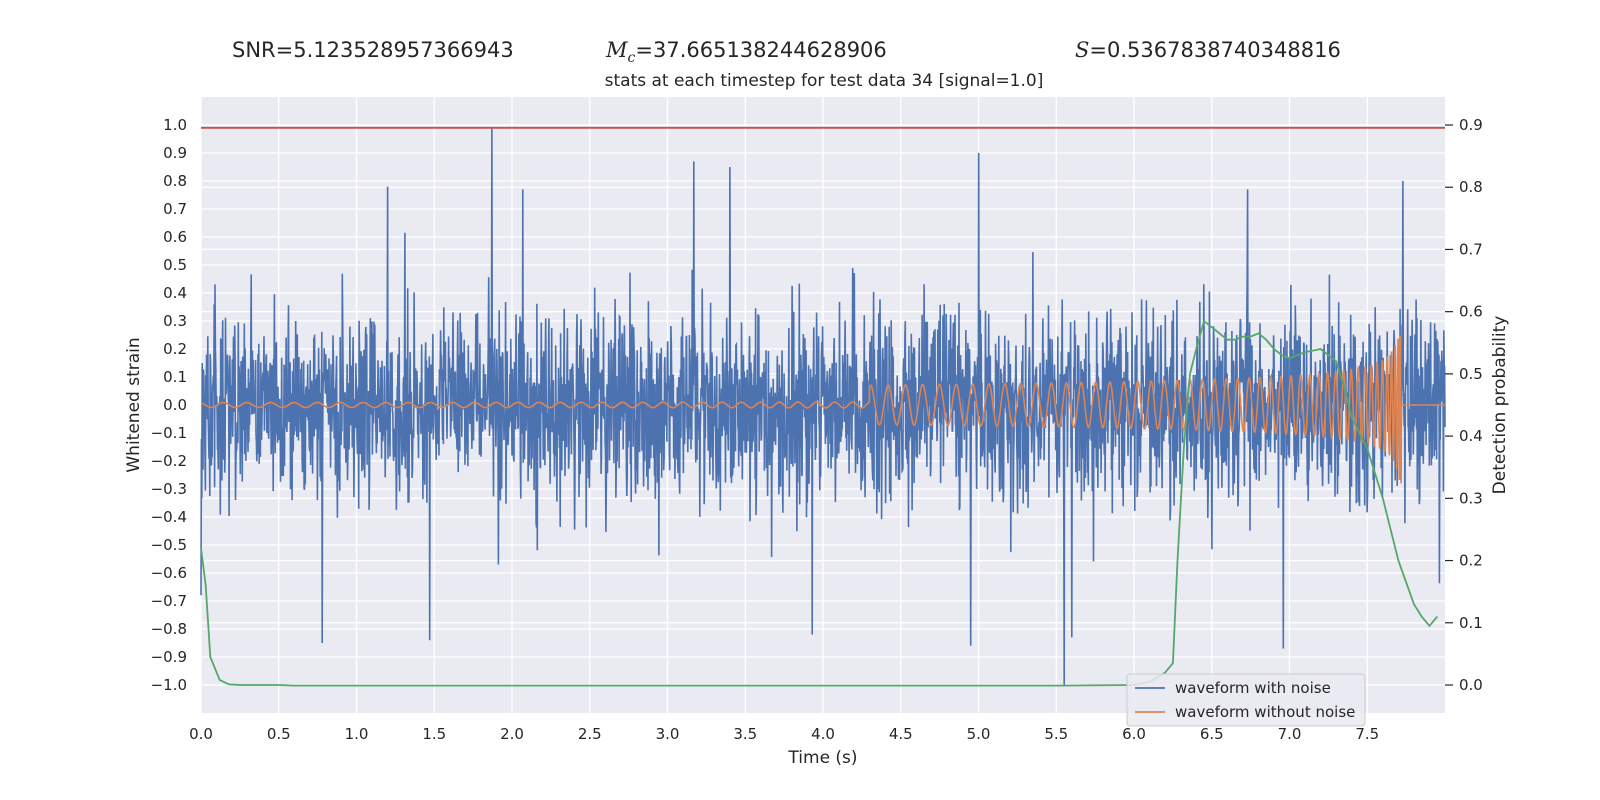  I want to click on y-tick-label: −0.7, so click(169, 601).